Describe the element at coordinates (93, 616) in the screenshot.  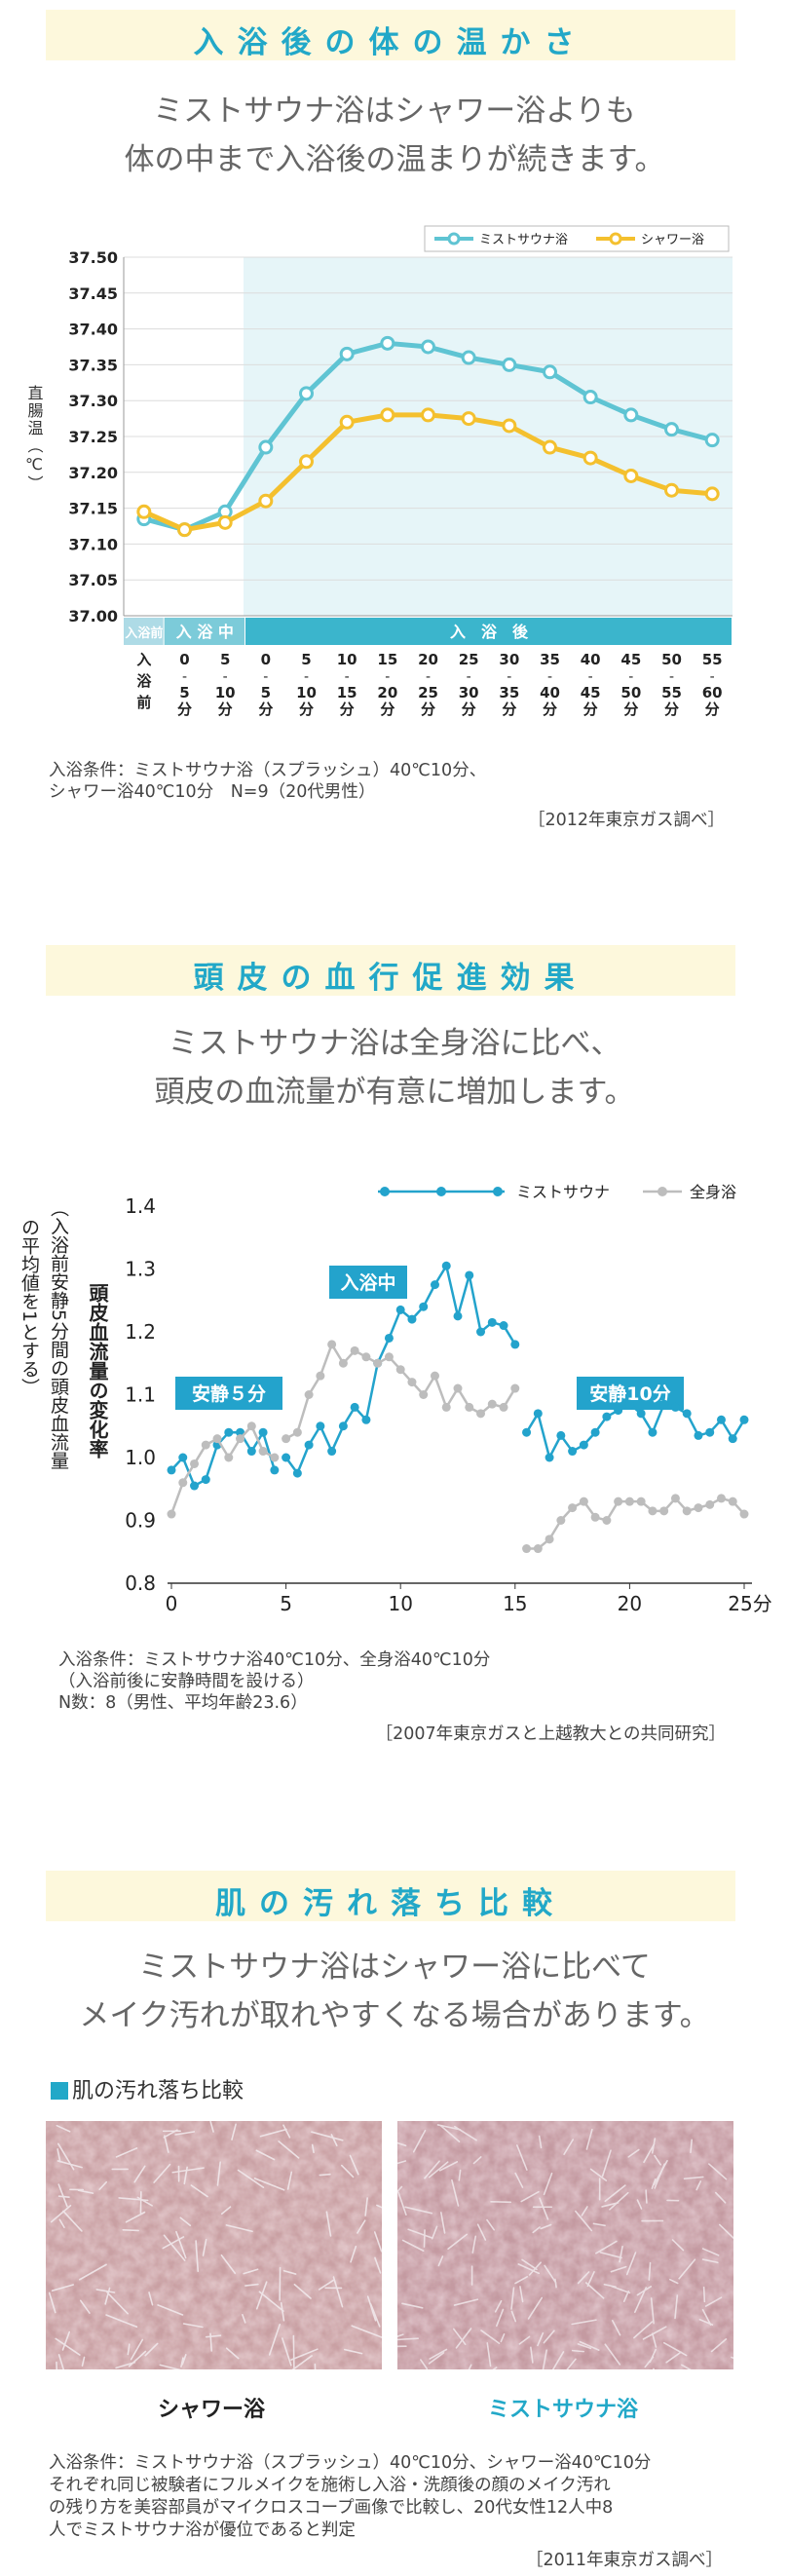
I see `chart1-ytick: 37.00` at that location.